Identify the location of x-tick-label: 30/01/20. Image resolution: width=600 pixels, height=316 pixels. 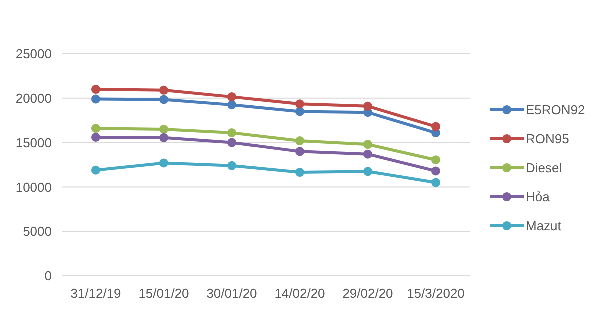
(232, 293).